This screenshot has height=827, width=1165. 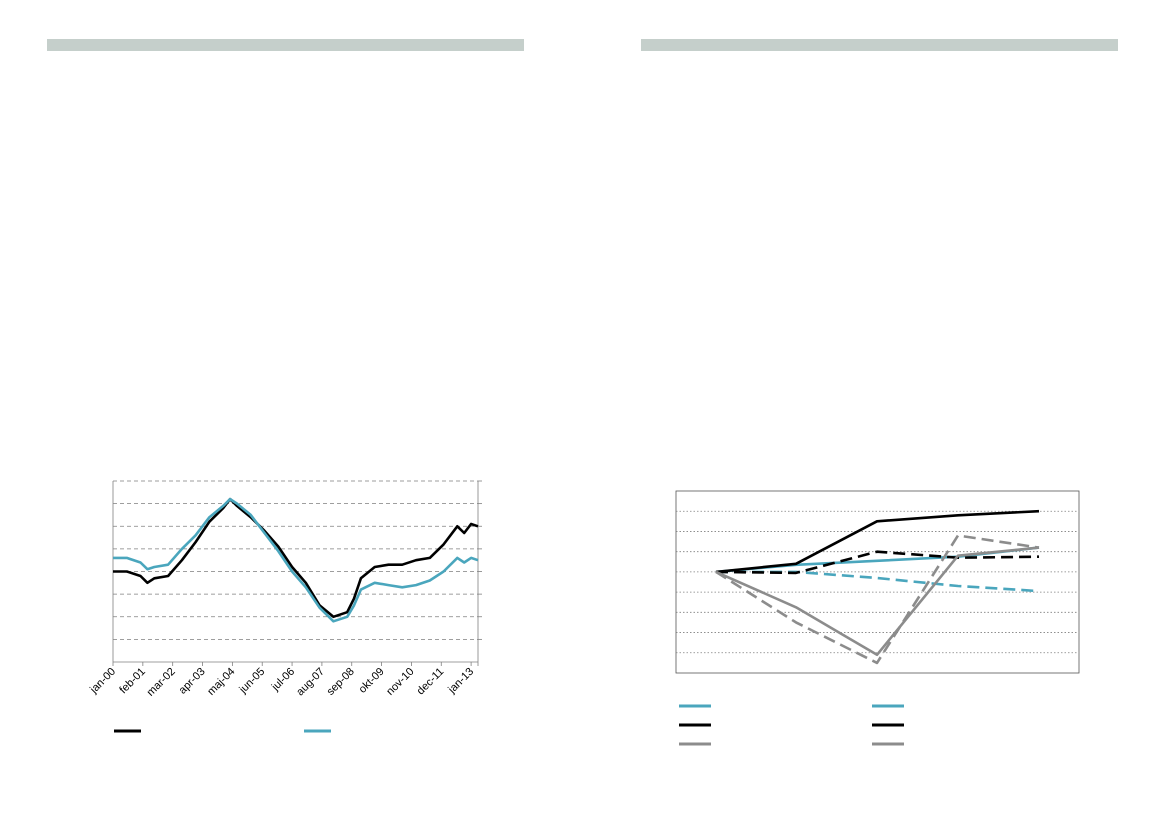 What do you see at coordinates (431, 682) in the screenshot?
I see `left-x-tick-label: dec-11` at bounding box center [431, 682].